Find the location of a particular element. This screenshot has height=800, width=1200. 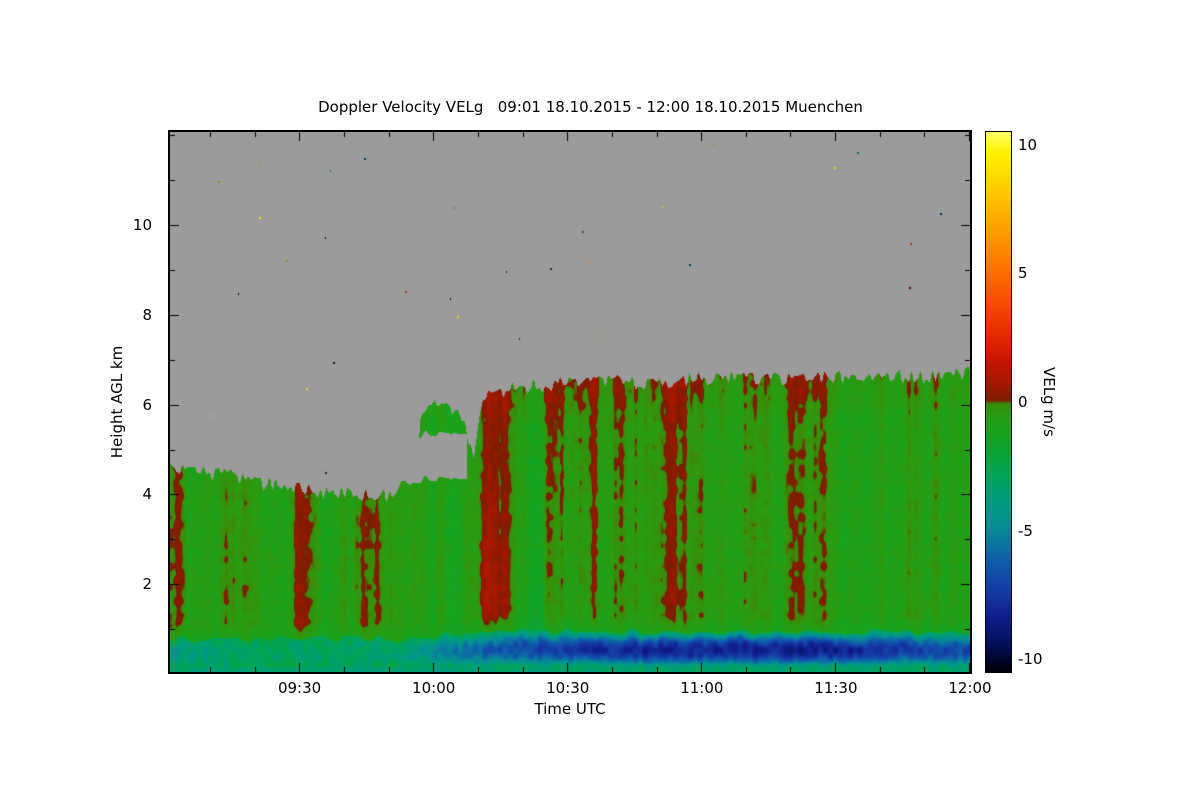

x-tick-label: 12:00 is located at coordinates (970, 688).